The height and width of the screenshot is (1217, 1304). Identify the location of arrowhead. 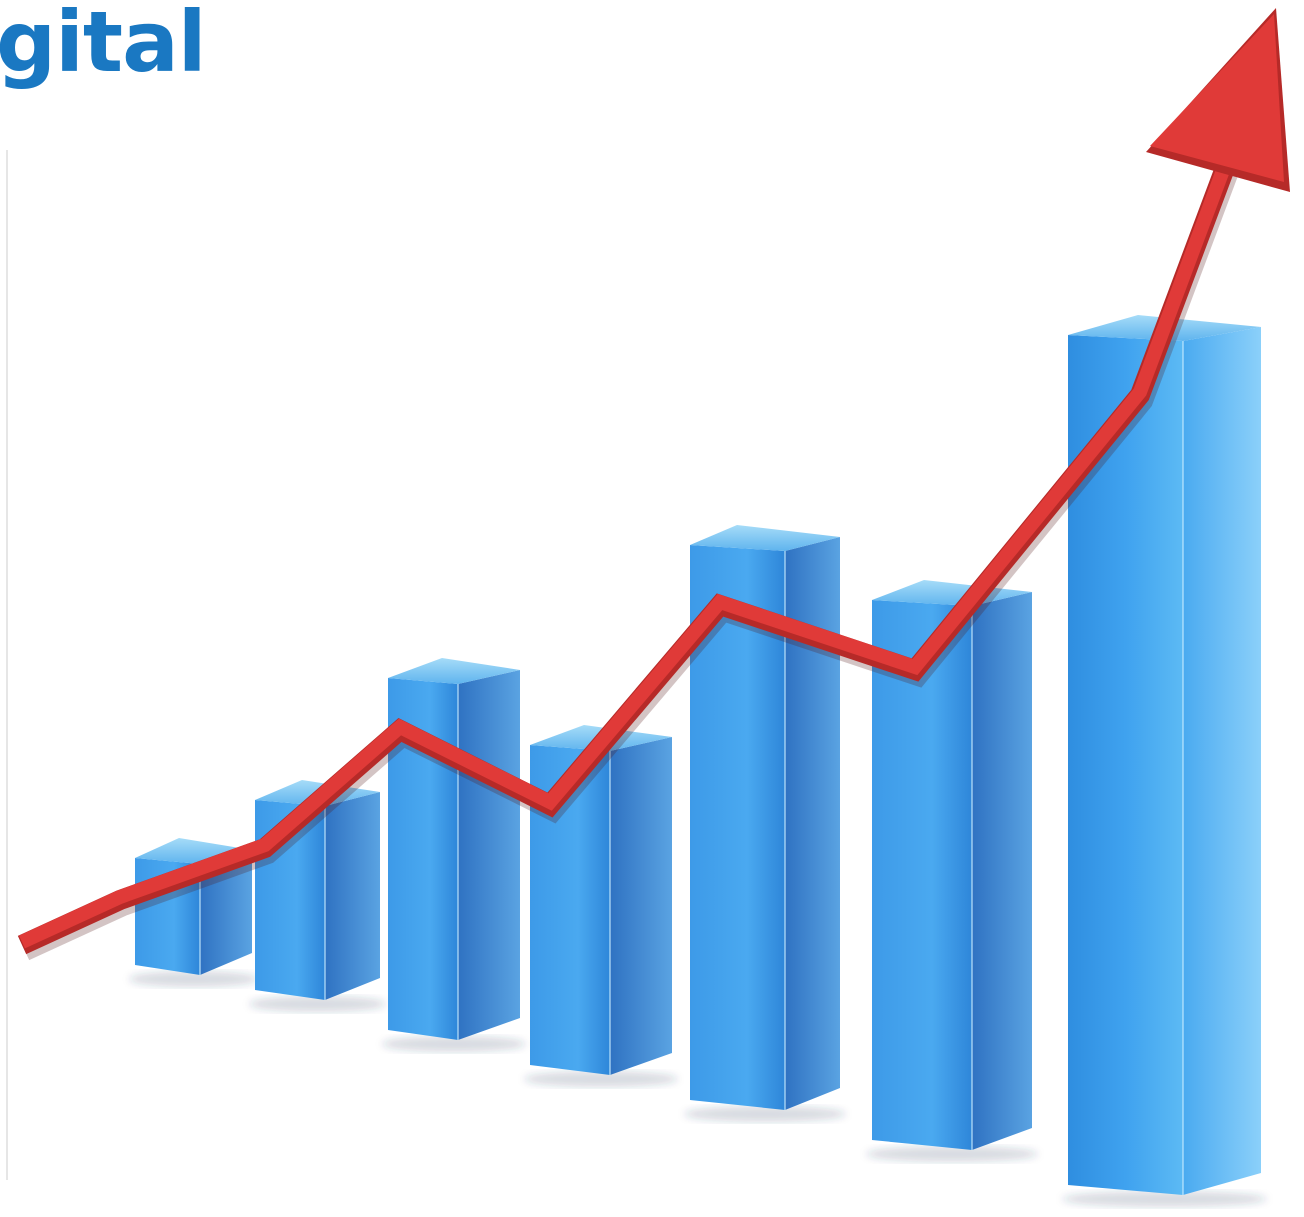
(1217, 98).